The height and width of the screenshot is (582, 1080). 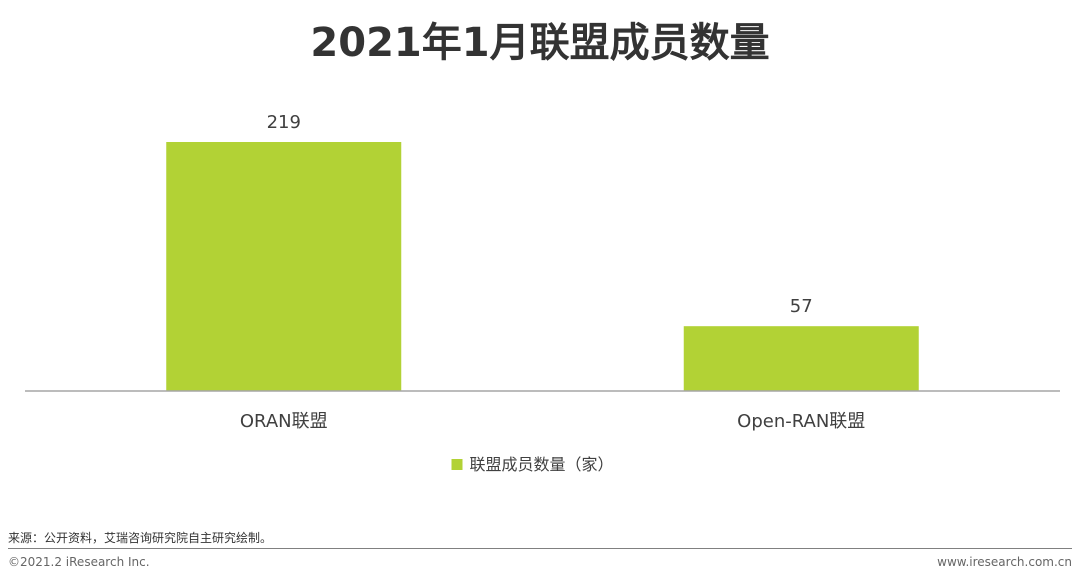 I want to click on data-label: 219, so click(x=284, y=122).